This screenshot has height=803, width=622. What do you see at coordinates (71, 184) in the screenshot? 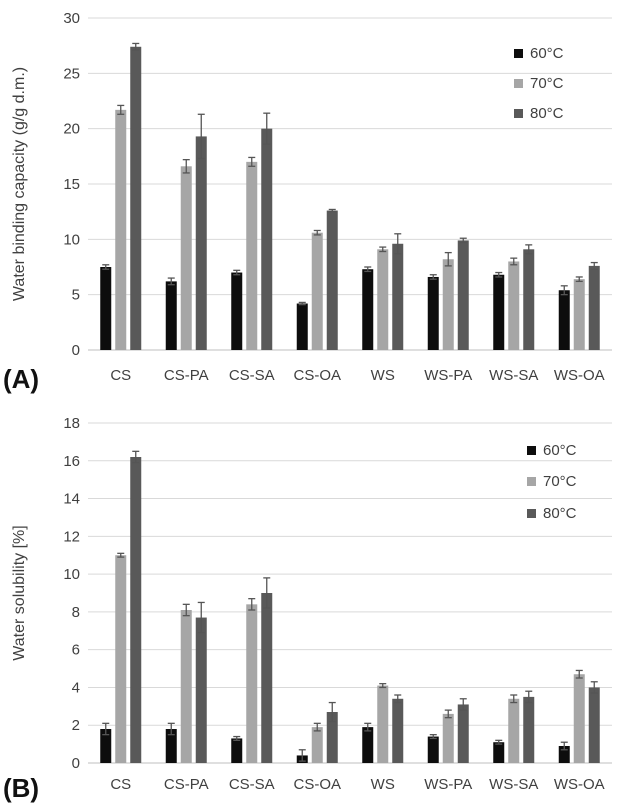
I see `y-tick-label: 15` at bounding box center [71, 184].